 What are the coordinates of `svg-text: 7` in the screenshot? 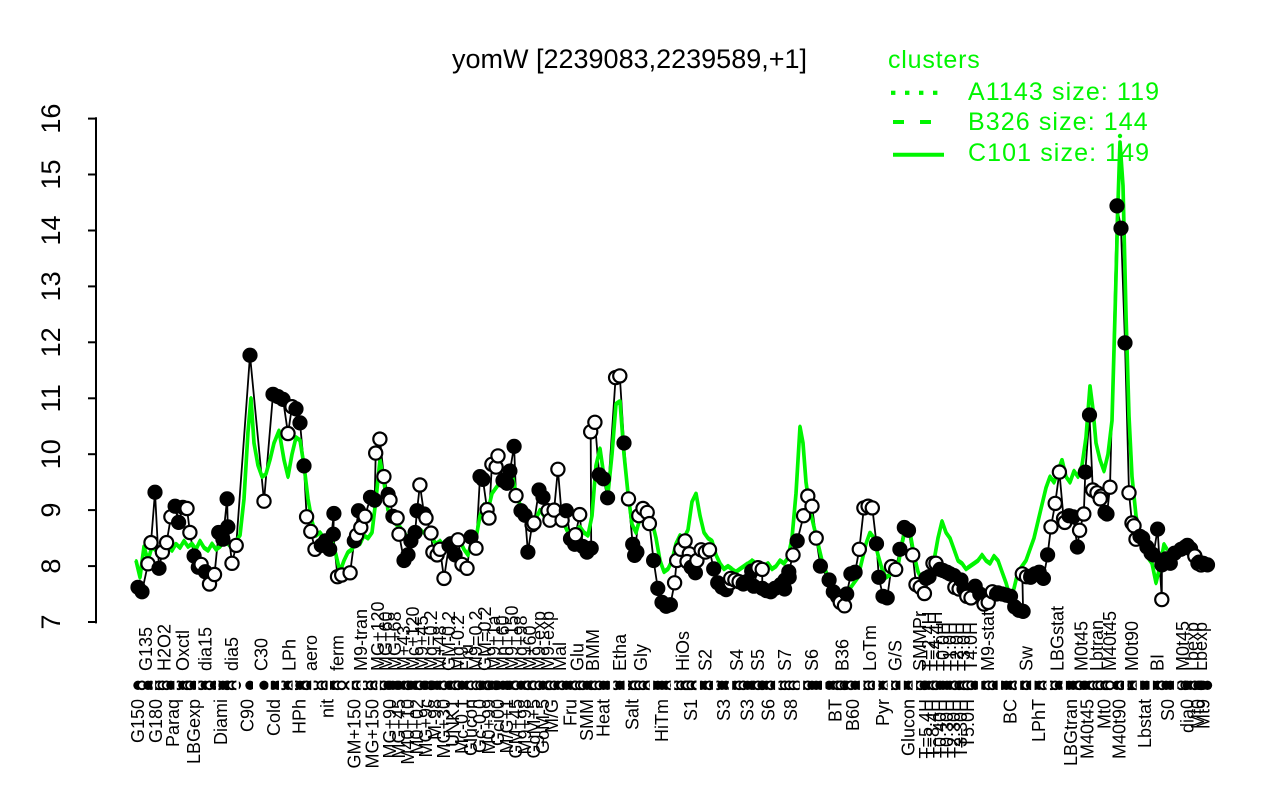 It's located at (51, 621).